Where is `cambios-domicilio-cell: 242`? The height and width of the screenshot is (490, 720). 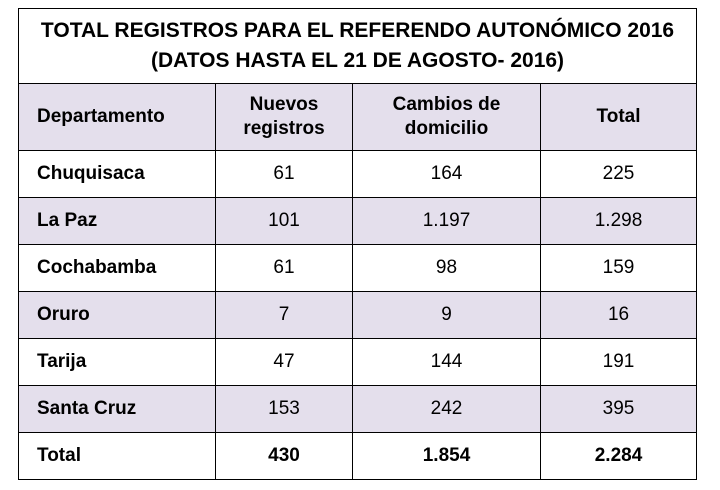
cambios-domicilio-cell: 242 is located at coordinates (446, 409).